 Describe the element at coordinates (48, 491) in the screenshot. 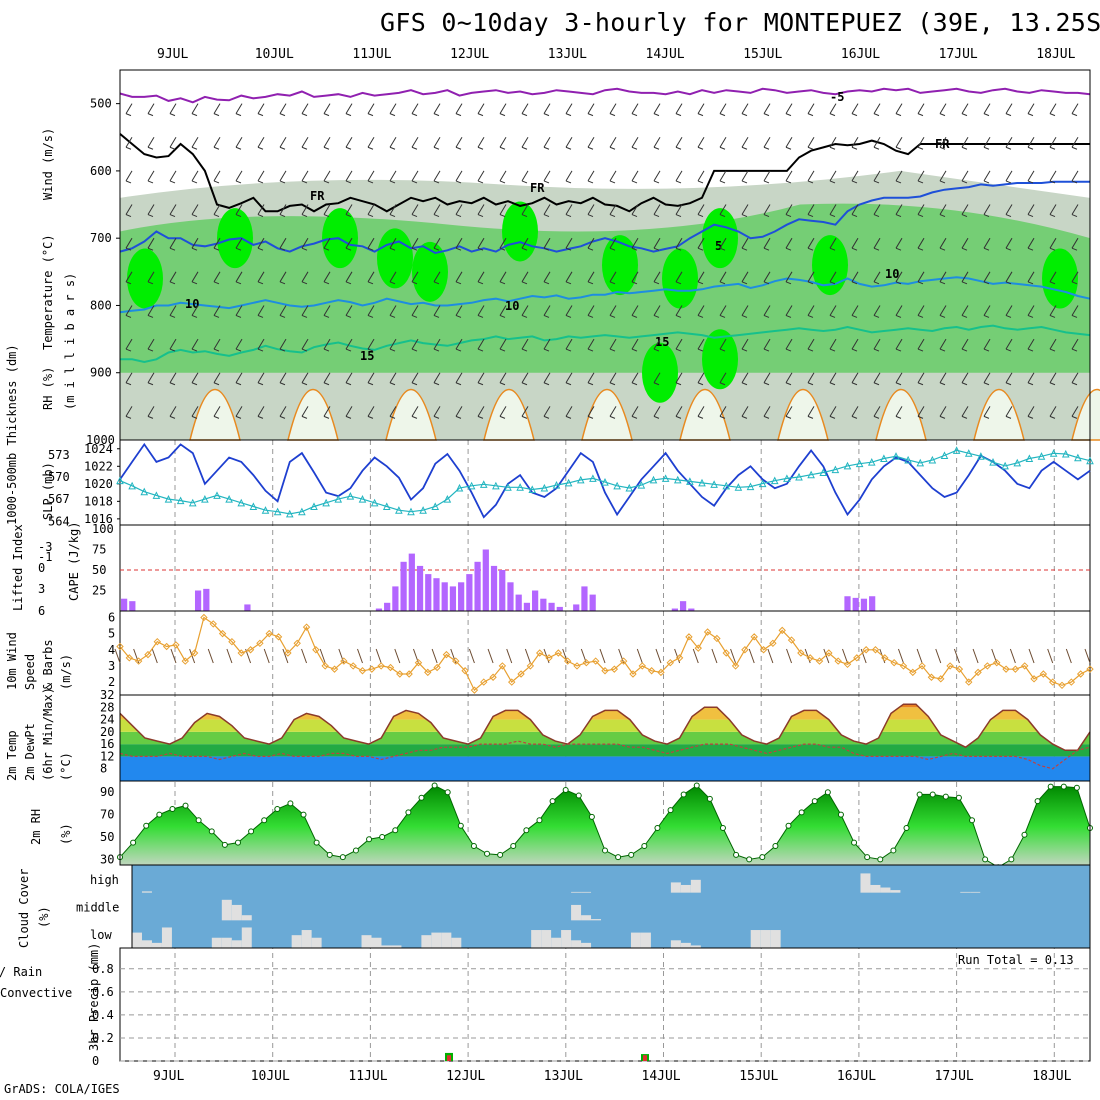

I see `slp-ylabel: SLP (mb)` at that location.